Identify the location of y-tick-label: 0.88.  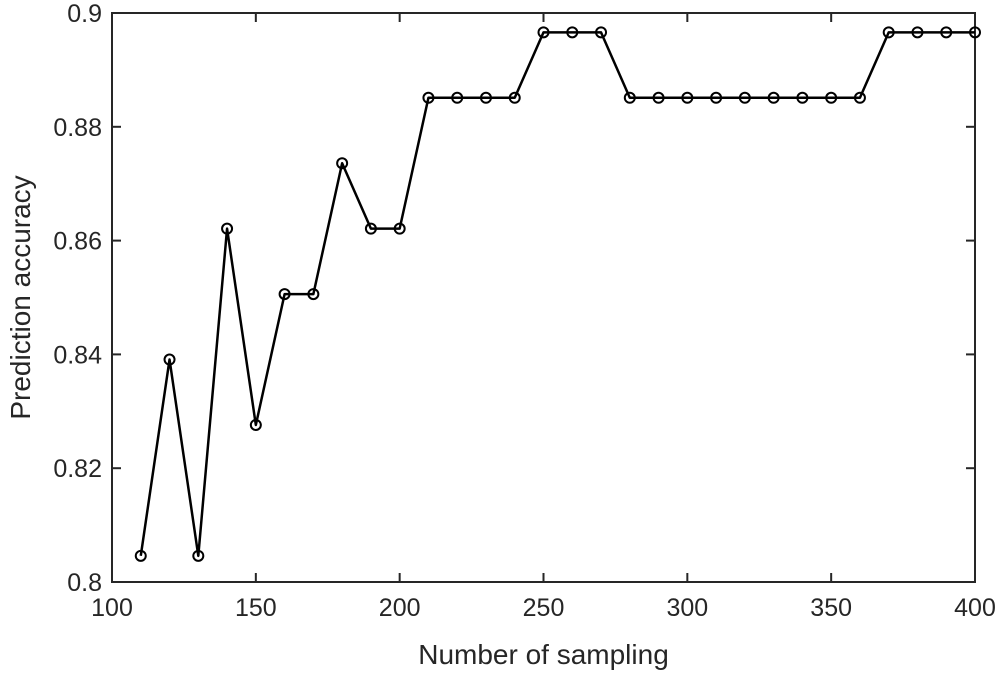
(77, 128).